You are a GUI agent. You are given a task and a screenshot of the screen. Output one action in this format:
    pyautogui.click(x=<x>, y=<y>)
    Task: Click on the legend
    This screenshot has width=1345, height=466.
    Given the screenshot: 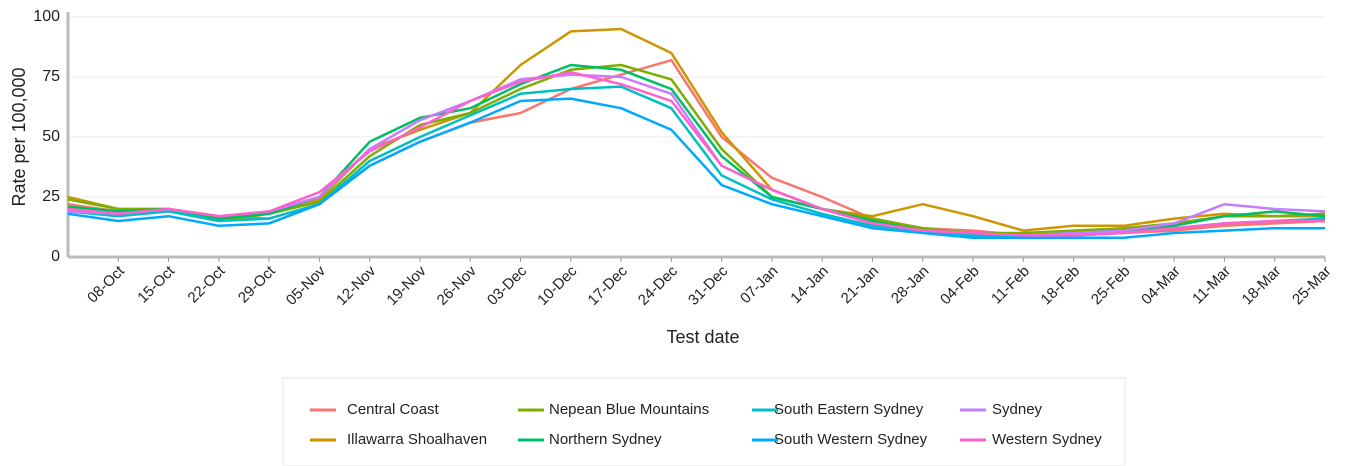 What is the action you would take?
    pyautogui.click(x=704, y=421)
    